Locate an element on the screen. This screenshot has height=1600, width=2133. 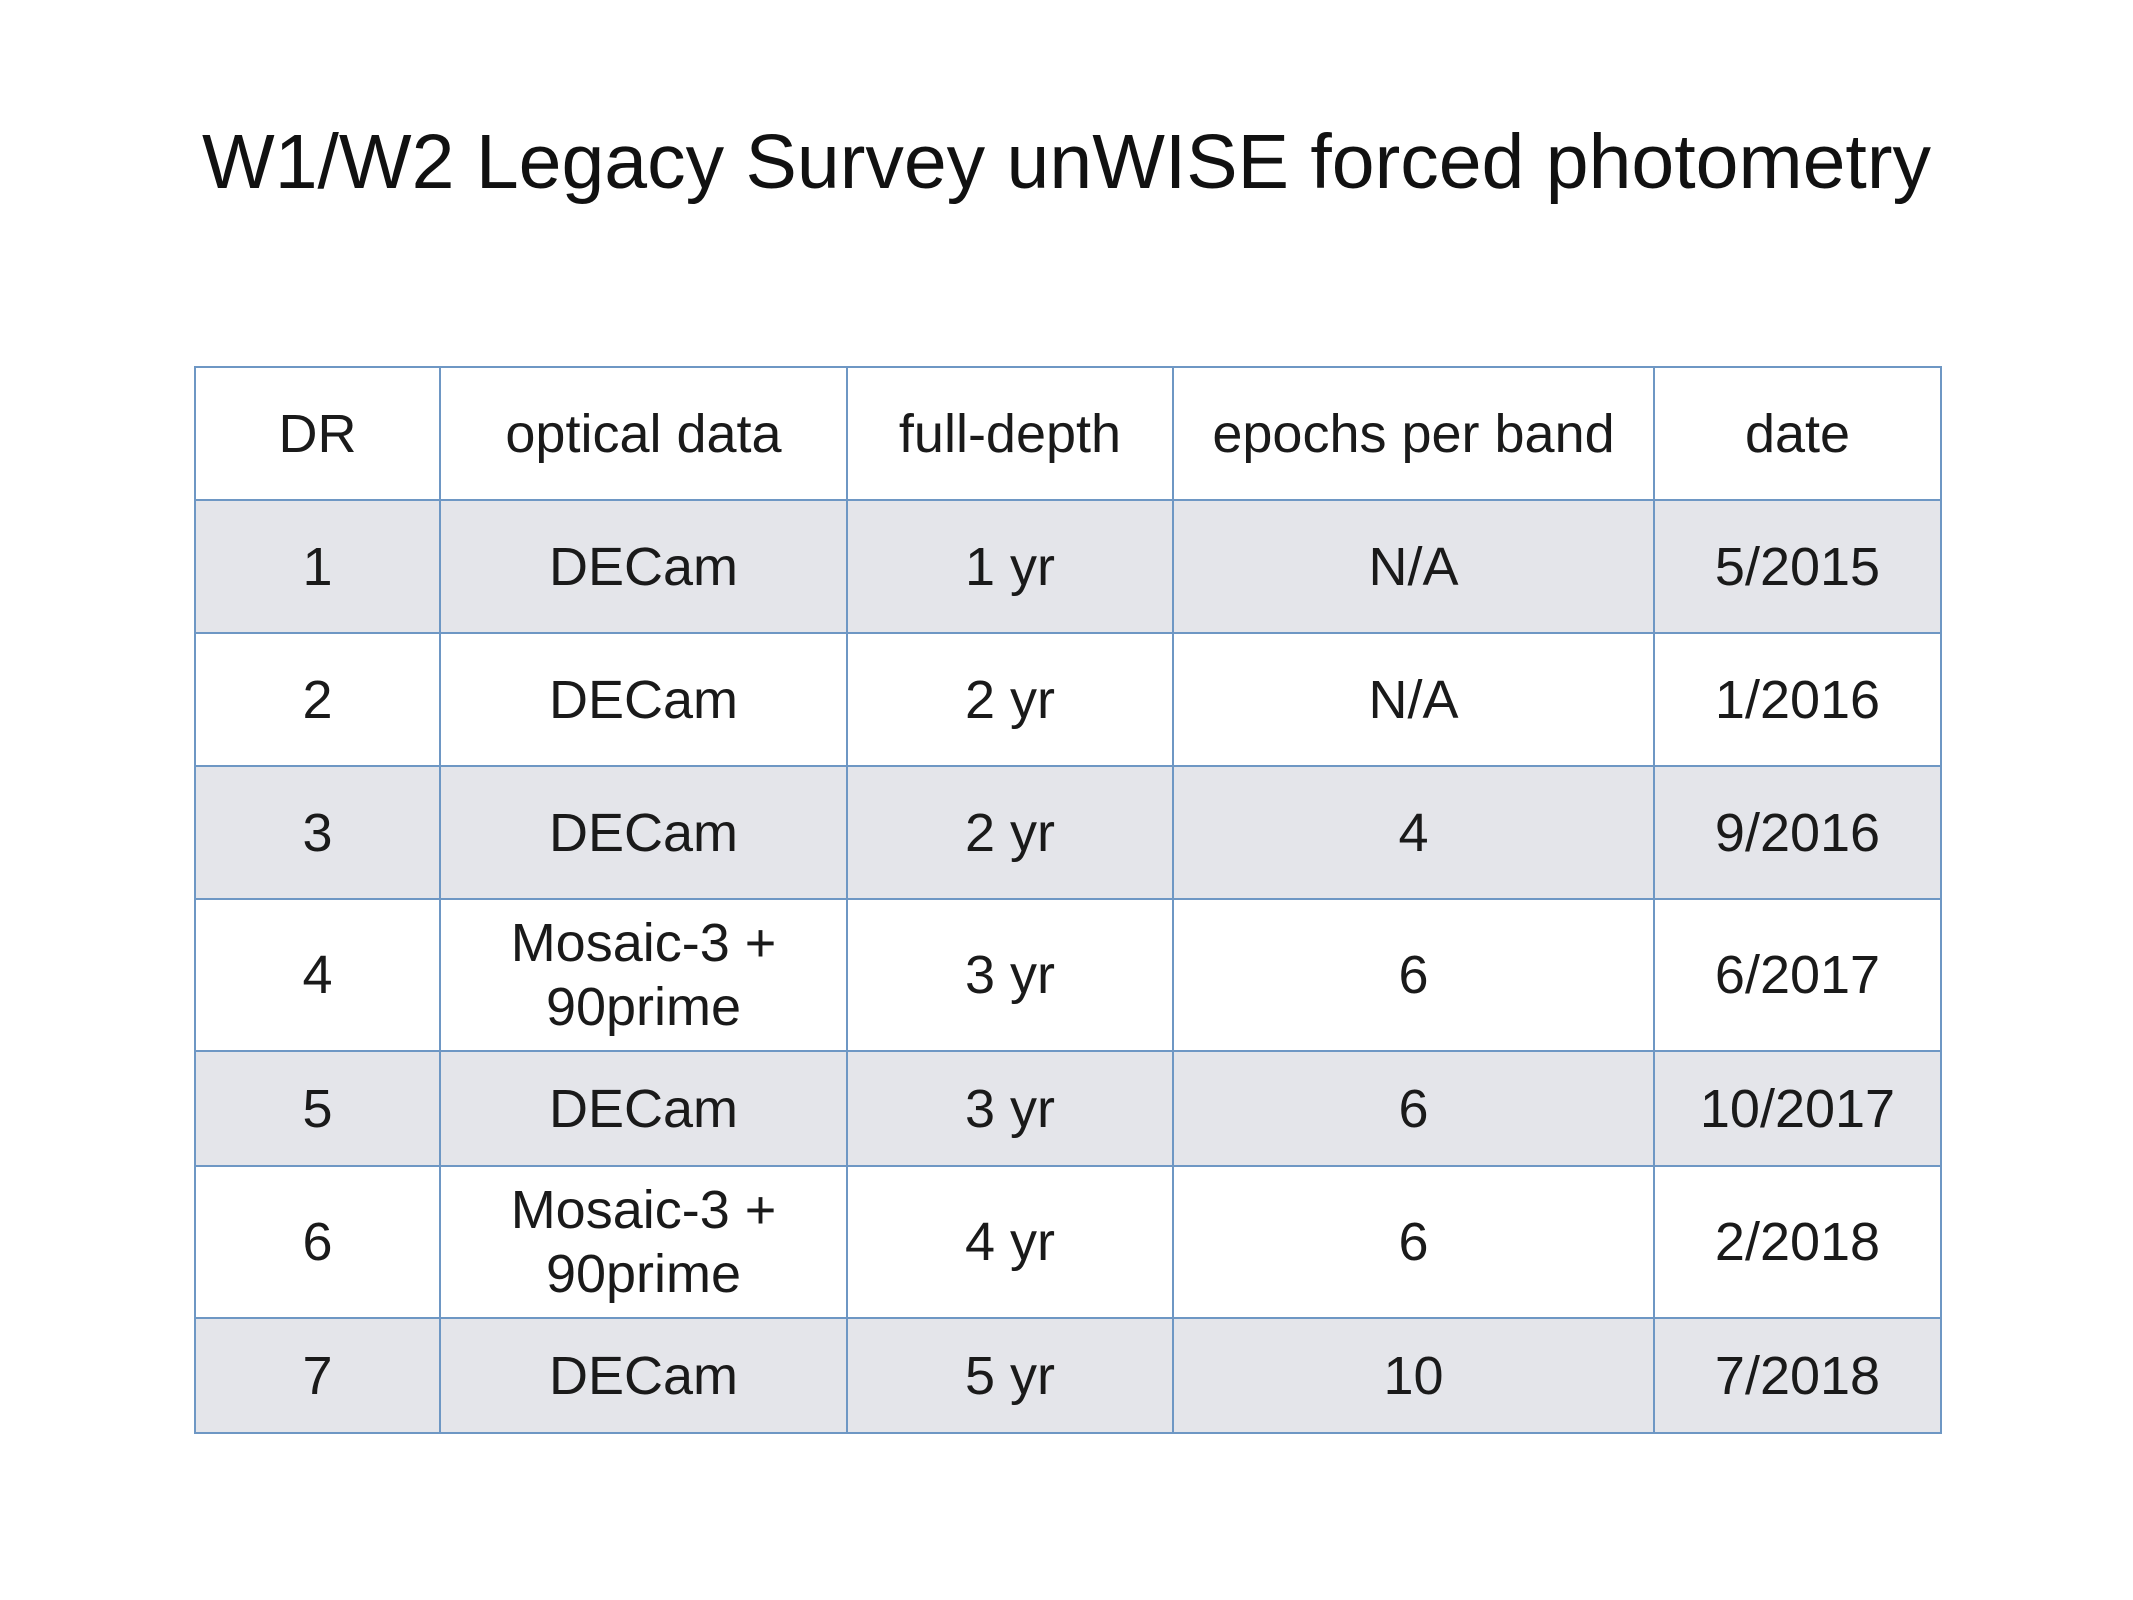
cell-full-depth: 1 yr is located at coordinates (1010, 566).